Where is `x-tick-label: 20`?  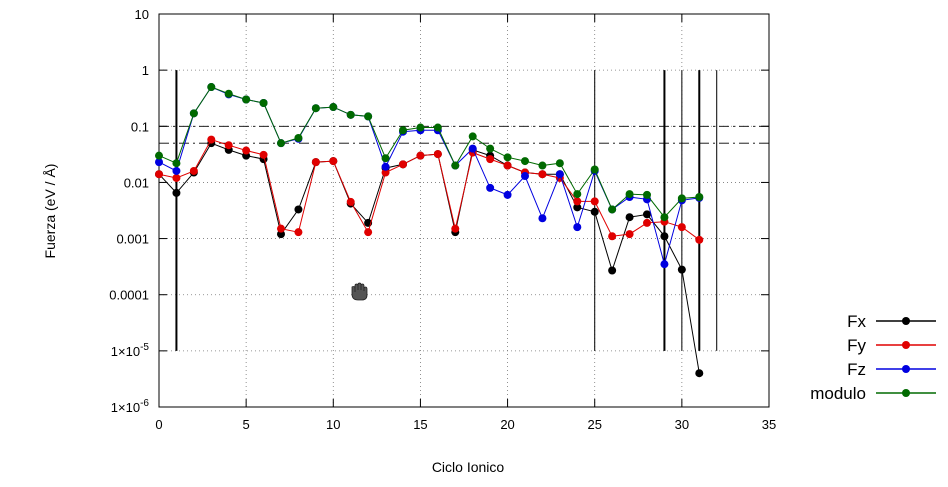 x-tick-label: 20 is located at coordinates (507, 424).